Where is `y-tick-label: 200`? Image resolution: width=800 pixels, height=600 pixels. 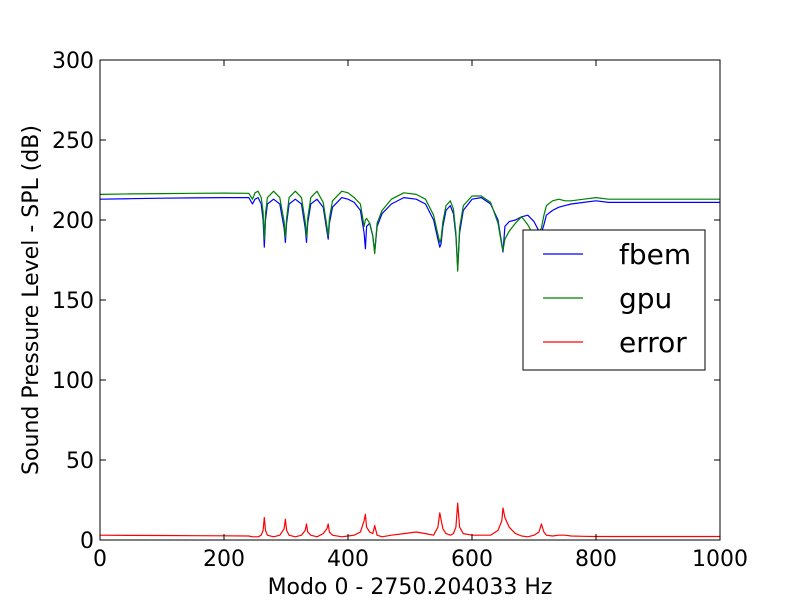 y-tick-label: 200 is located at coordinates (73, 221).